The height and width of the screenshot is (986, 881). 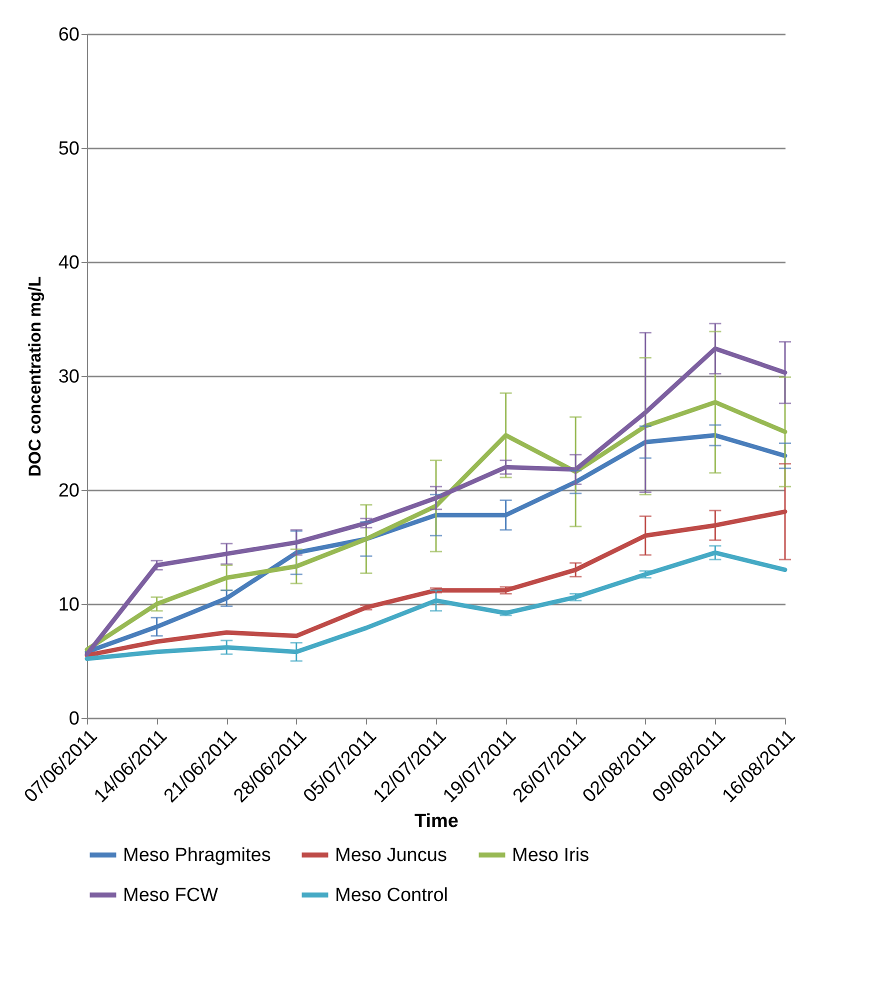 What do you see at coordinates (436, 821) in the screenshot?
I see `x-axis-title: Time` at bounding box center [436, 821].